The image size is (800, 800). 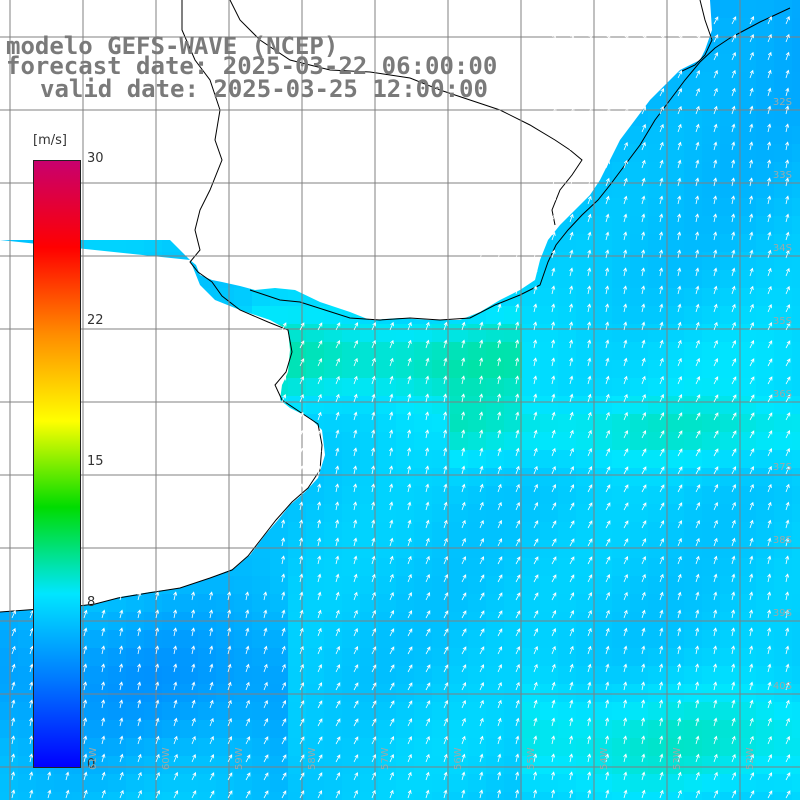 What do you see at coordinates (531, 758) in the screenshot?
I see `longitude-label: 55W` at bounding box center [531, 758].